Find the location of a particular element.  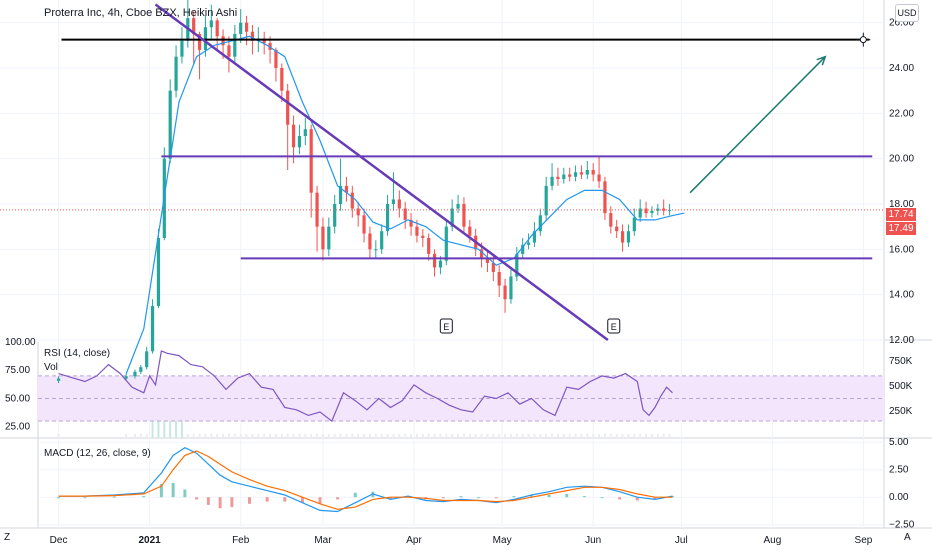

x-tick-label: Aug is located at coordinates (772, 540).